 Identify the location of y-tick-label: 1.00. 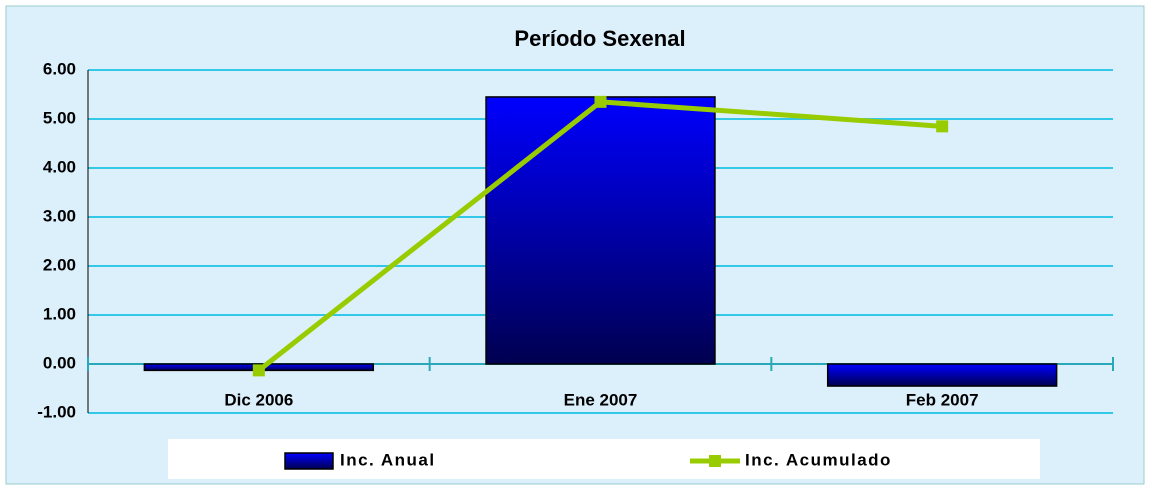
(59, 313).